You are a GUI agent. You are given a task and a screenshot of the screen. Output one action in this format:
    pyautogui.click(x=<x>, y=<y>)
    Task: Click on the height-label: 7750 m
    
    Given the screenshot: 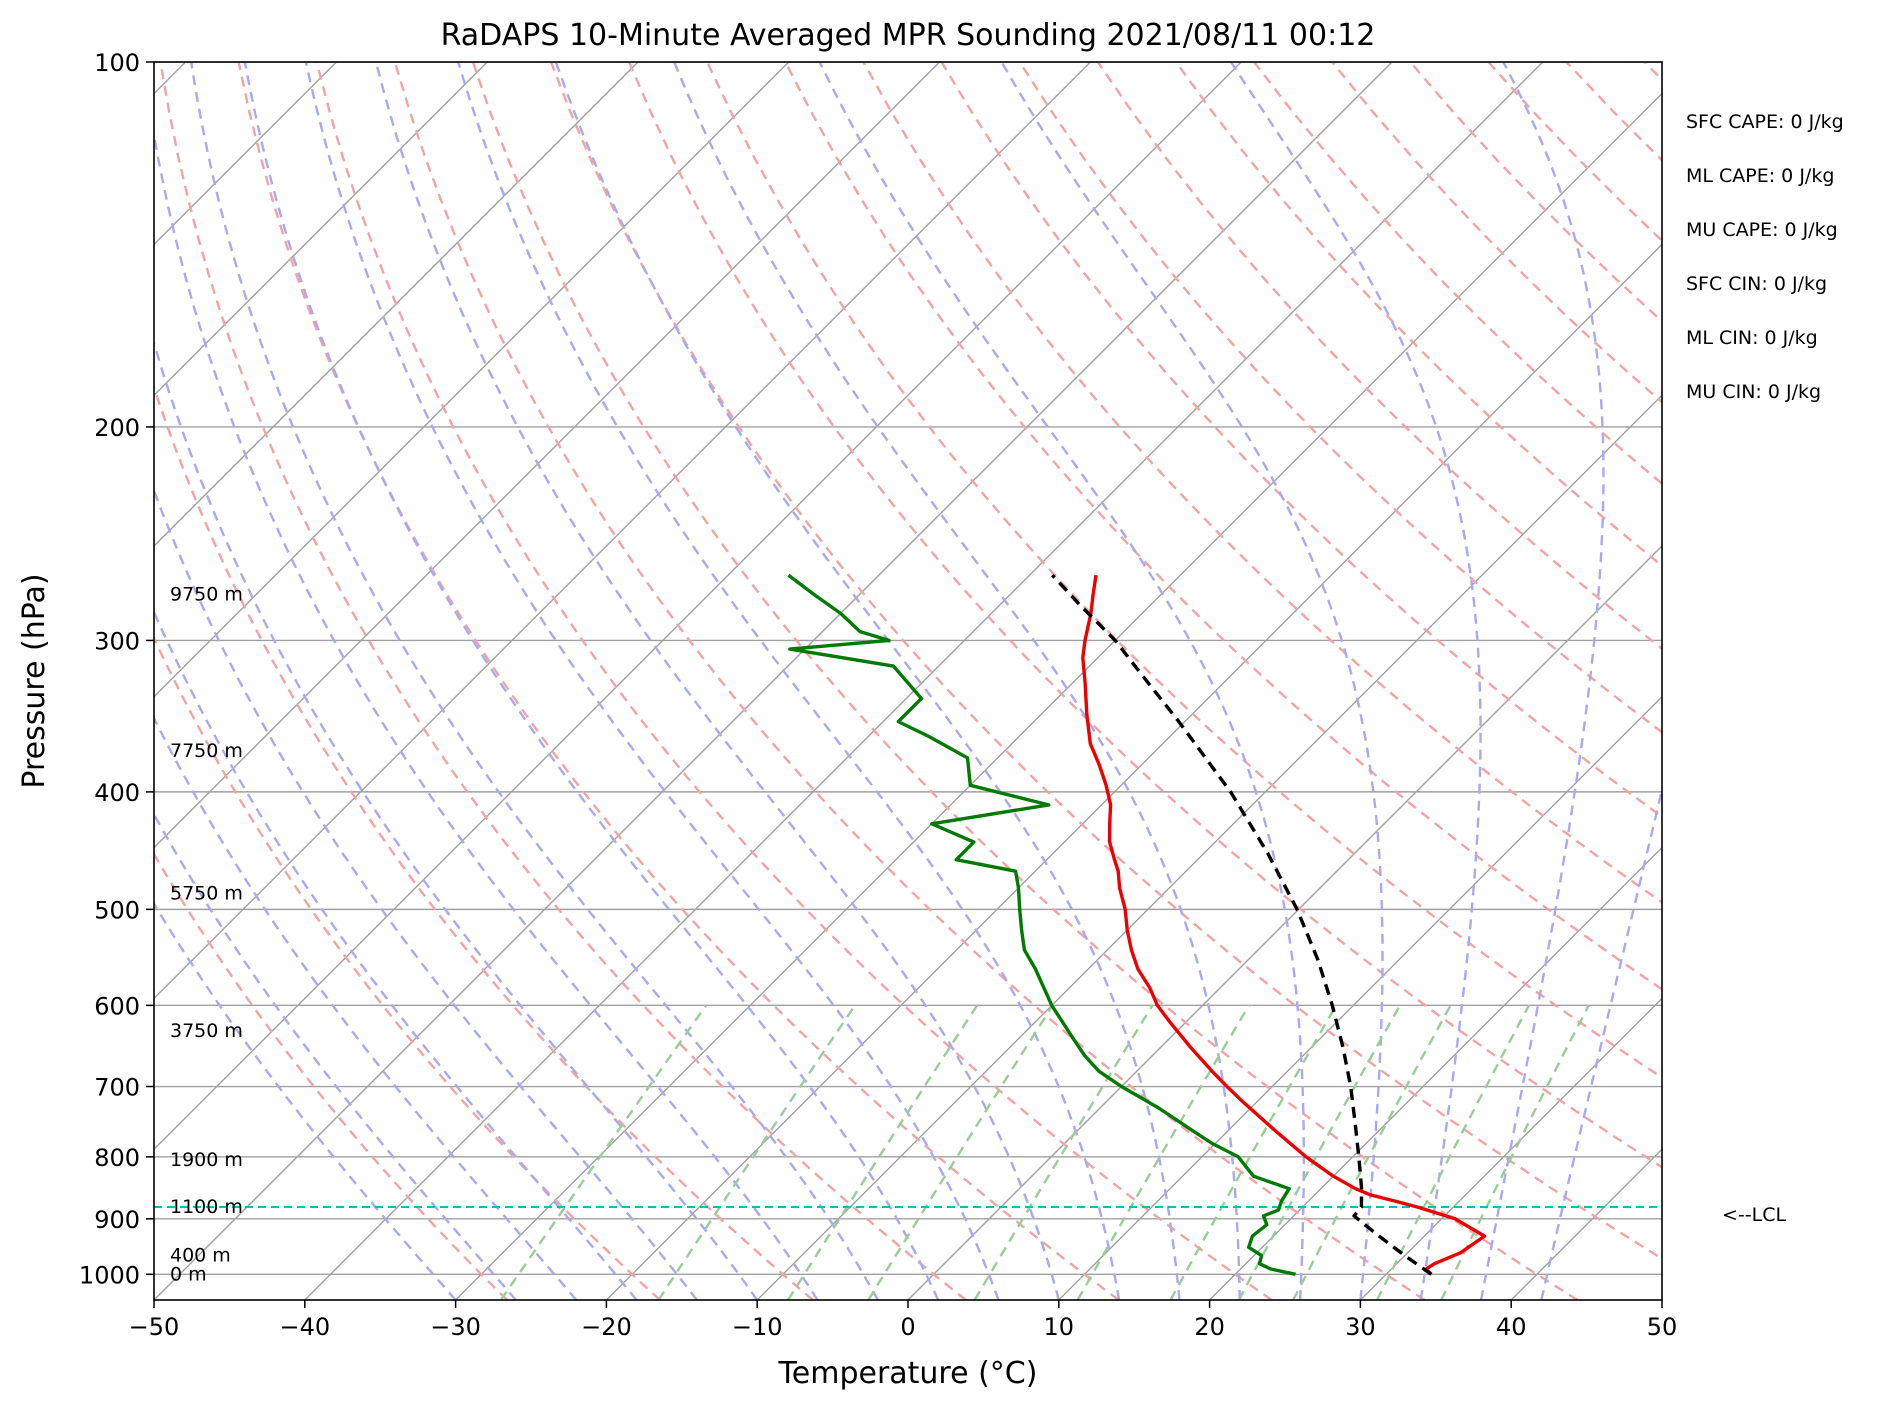 What is the action you would take?
    pyautogui.click(x=206, y=751)
    